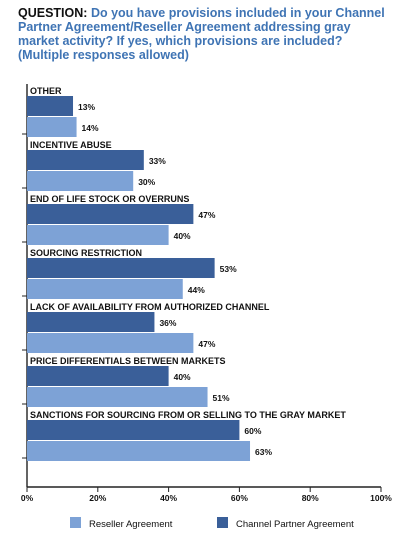 The width and height of the screenshot is (400, 541). I want to click on question-label: QUESTION:, so click(53, 13).